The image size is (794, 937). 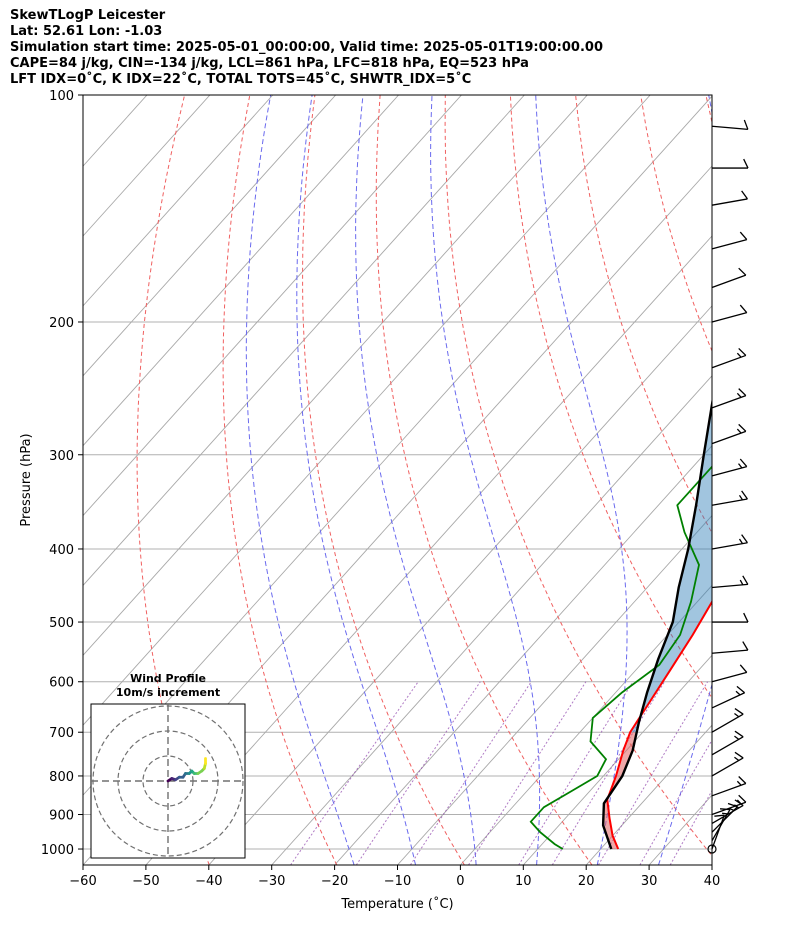 What do you see at coordinates (147, 166) in the screenshot?
I see `isotherm--150` at bounding box center [147, 166].